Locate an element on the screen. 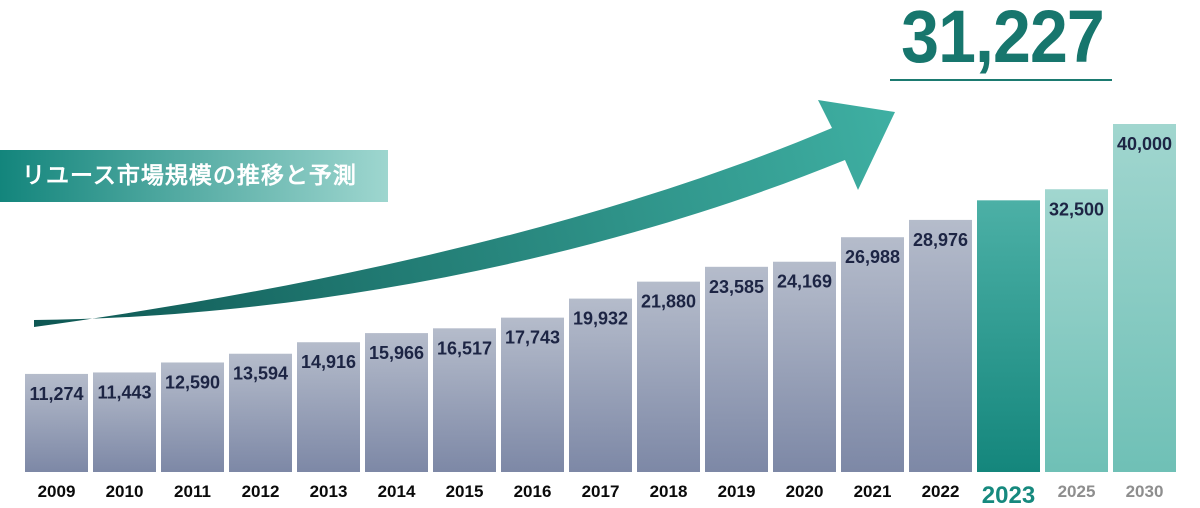 The width and height of the screenshot is (1200, 508). value-label-2020: 24,169 is located at coordinates (804, 282).